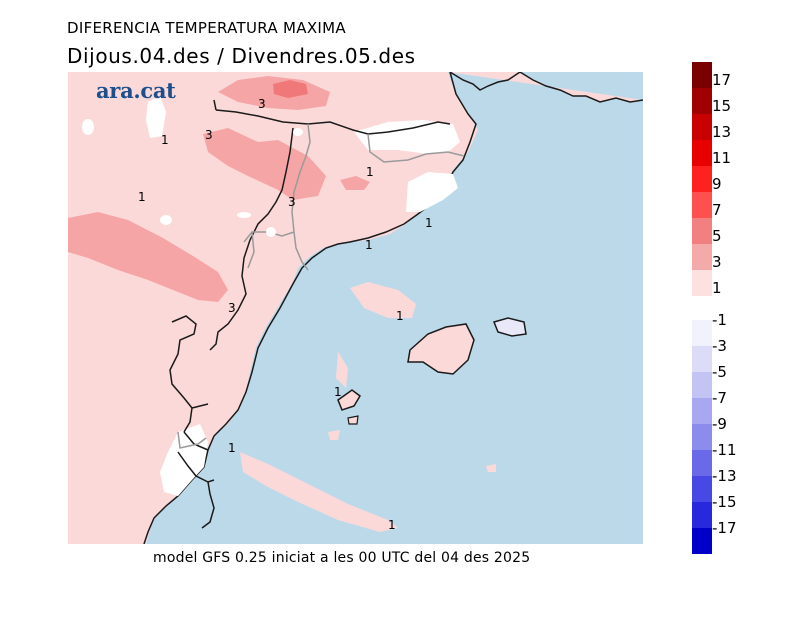  What do you see at coordinates (509, 327) in the screenshot?
I see `island-menorca` at bounding box center [509, 327].